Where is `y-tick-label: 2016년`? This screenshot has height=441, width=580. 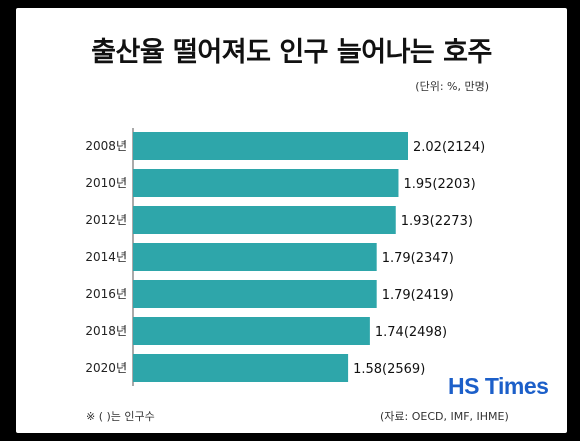
y-tick-label: 2016년 is located at coordinates (106, 294).